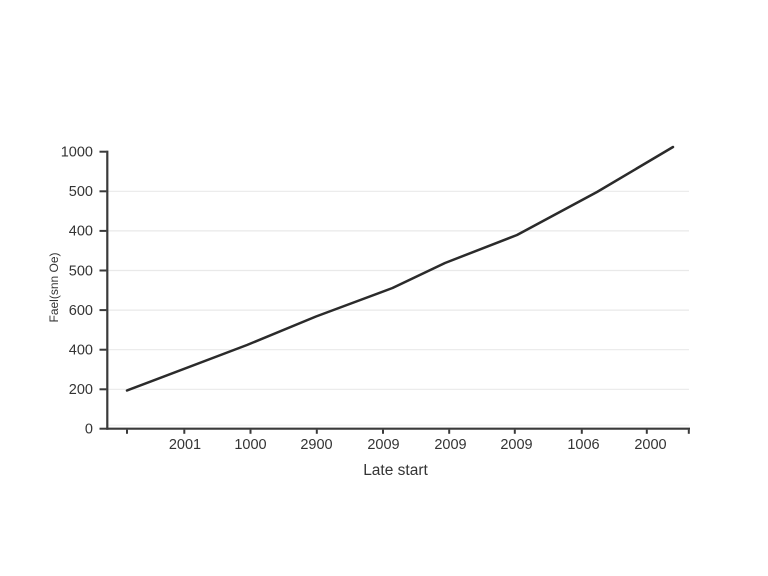 Image resolution: width=768 pixels, height=576 pixels. Describe the element at coordinates (89, 430) in the screenshot. I see `svg-text: 0` at that location.